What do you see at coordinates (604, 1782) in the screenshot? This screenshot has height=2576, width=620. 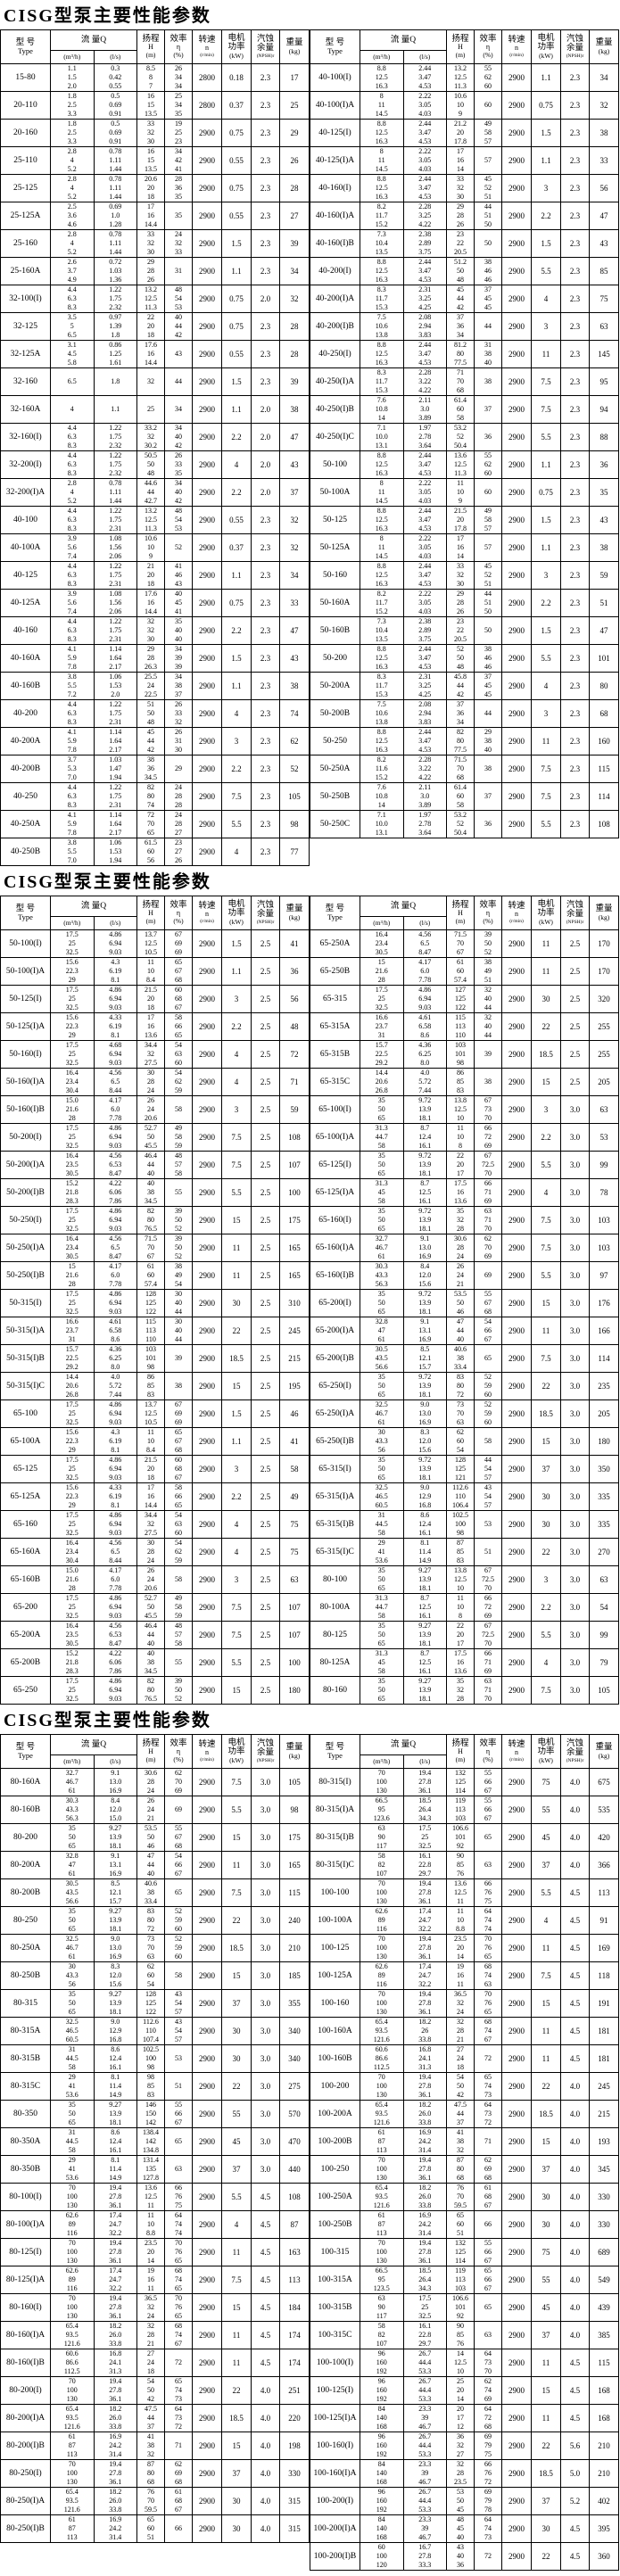 I see `weight-value: 675` at bounding box center [604, 1782].